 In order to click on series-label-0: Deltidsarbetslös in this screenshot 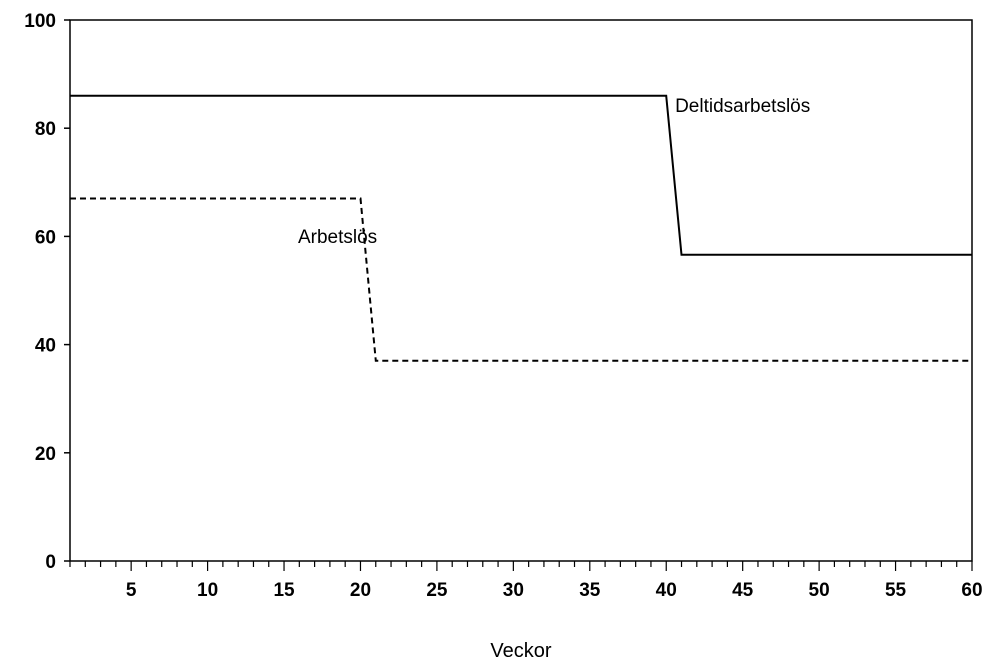, I will do `click(742, 106)`.